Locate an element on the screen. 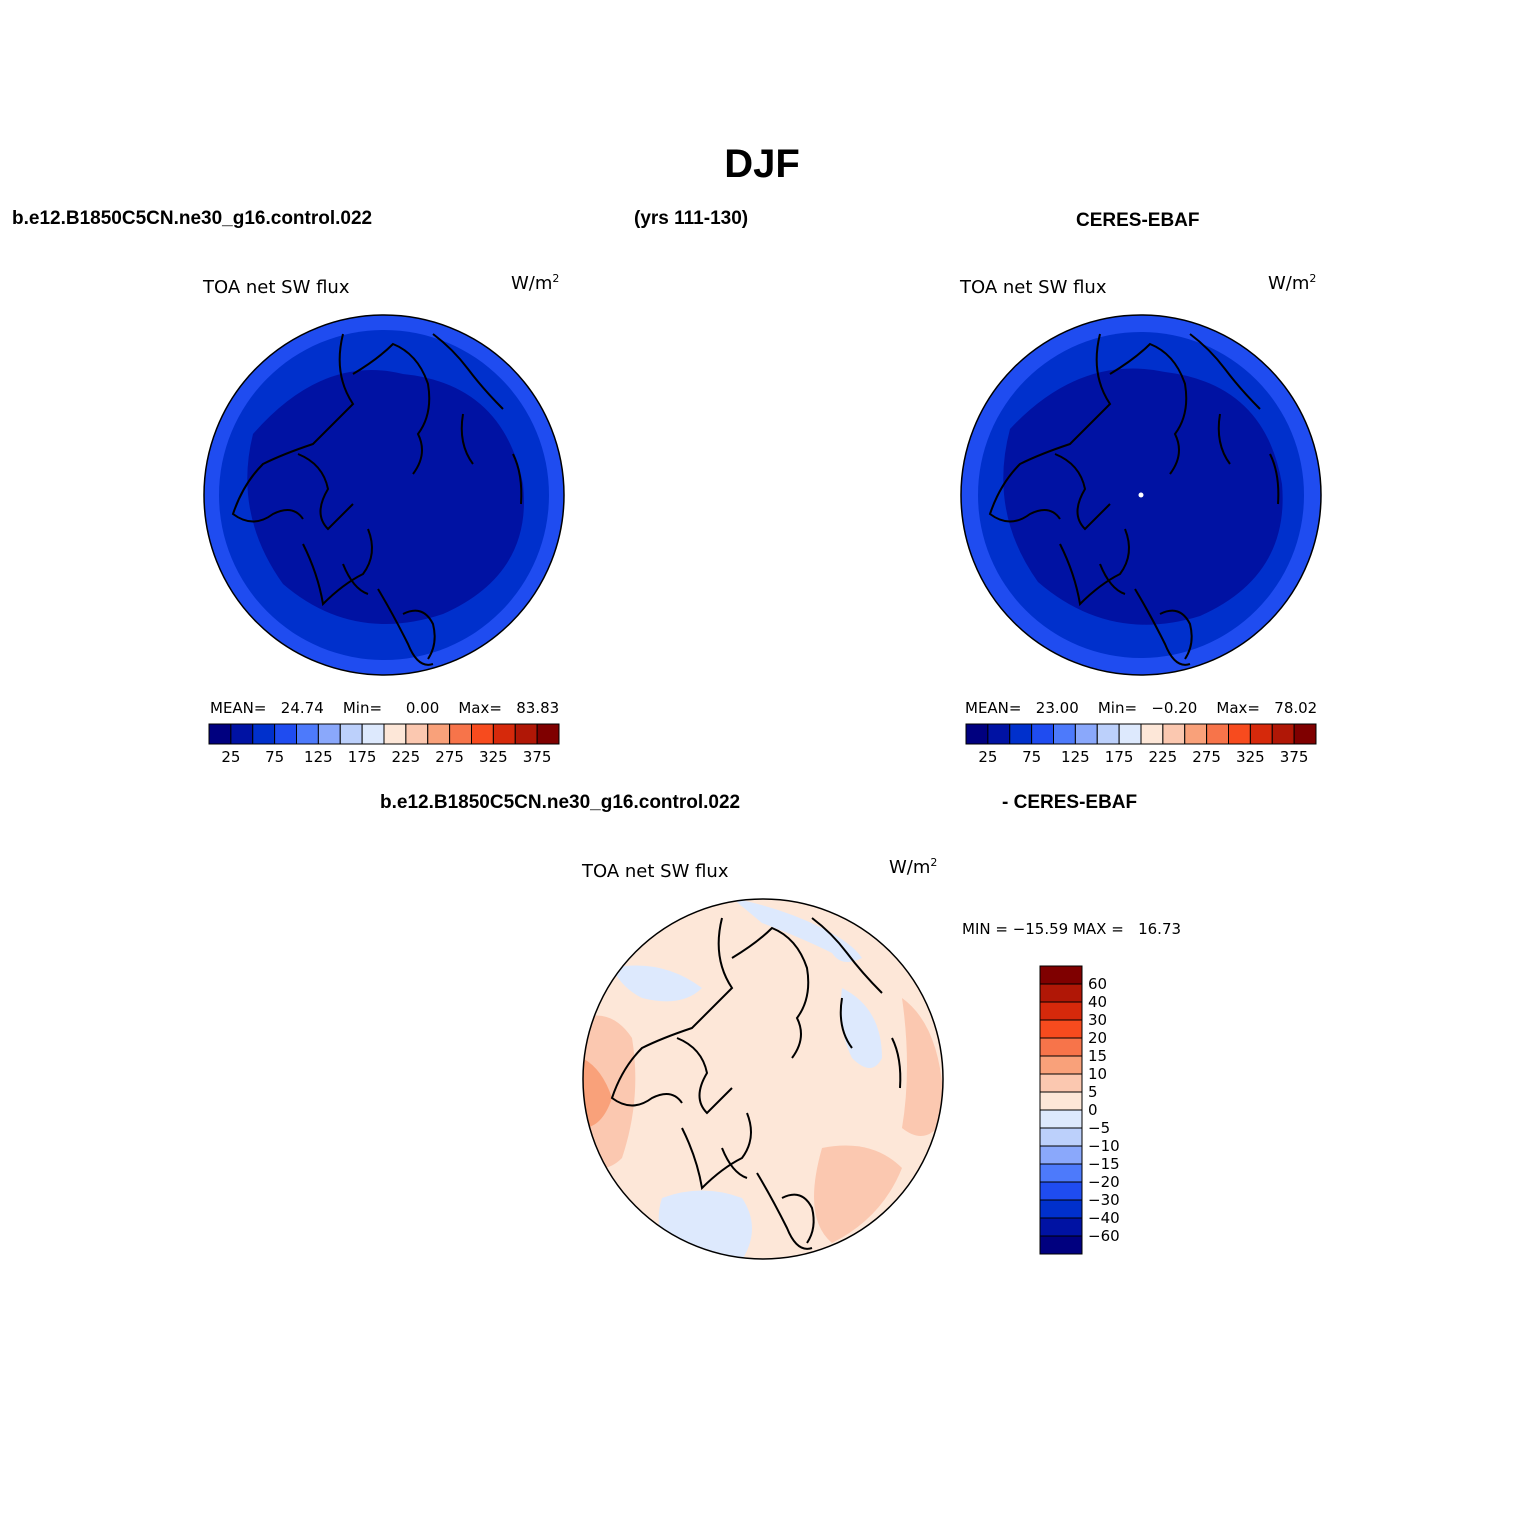 The width and height of the screenshot is (1525, 1525). colorbar-tick-label: −40 is located at coordinates (1104, 1218).